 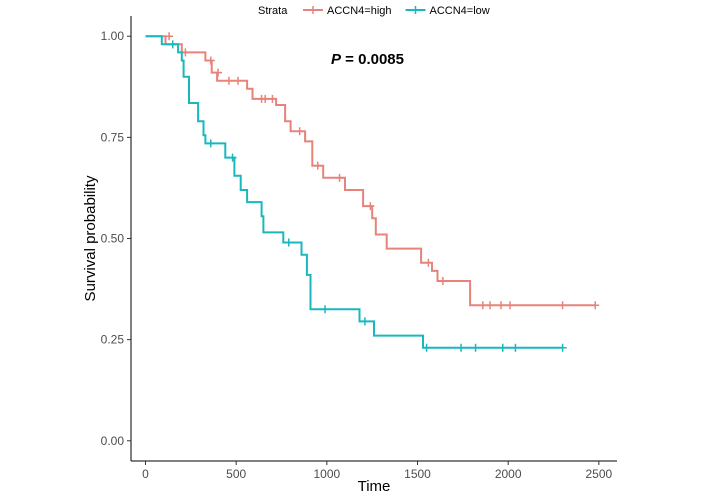 I want to click on y-tick-label: 1.00, so click(x=113, y=36).